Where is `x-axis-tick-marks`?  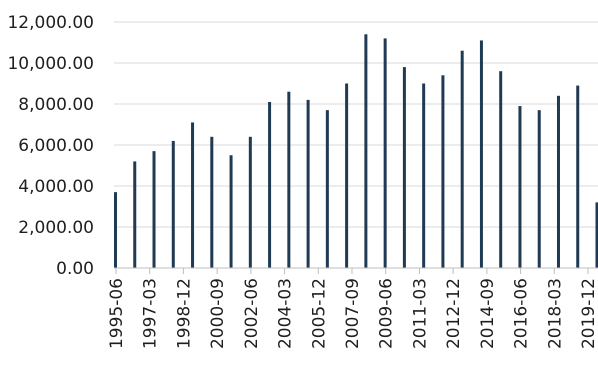
x-axis-tick-marks is located at coordinates (352, 271).